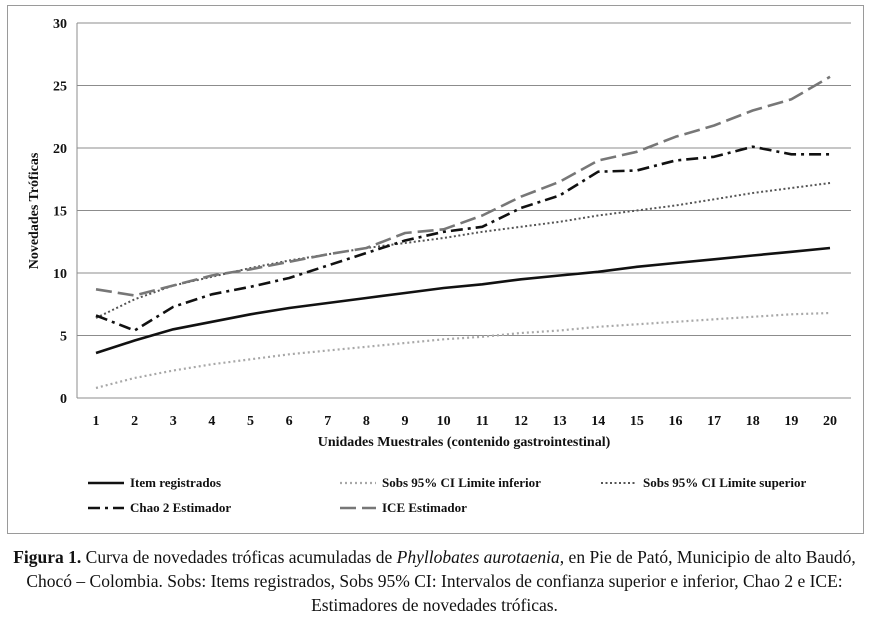 The width and height of the screenshot is (869, 632). Describe the element at coordinates (598, 421) in the screenshot. I see `x-tick-label: 14` at that location.